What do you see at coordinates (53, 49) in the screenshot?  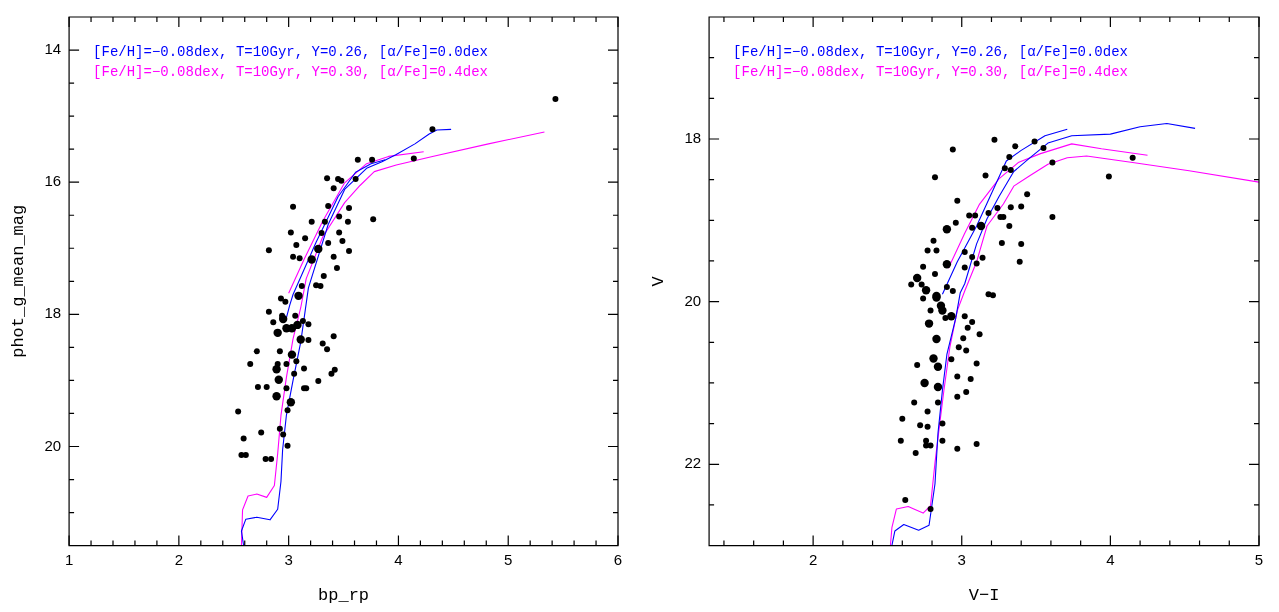 I see `y-tick-label: 14` at bounding box center [53, 49].